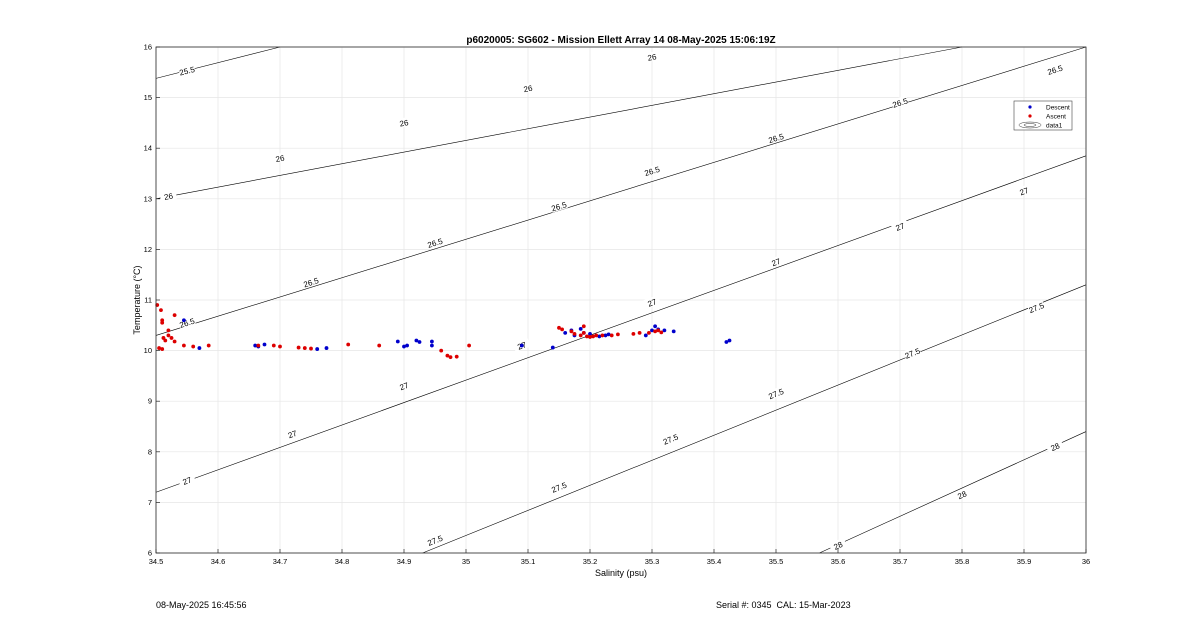 The image size is (1200, 622). Describe the element at coordinates (590, 561) in the screenshot. I see `x-tick-label: 35.2` at that location.